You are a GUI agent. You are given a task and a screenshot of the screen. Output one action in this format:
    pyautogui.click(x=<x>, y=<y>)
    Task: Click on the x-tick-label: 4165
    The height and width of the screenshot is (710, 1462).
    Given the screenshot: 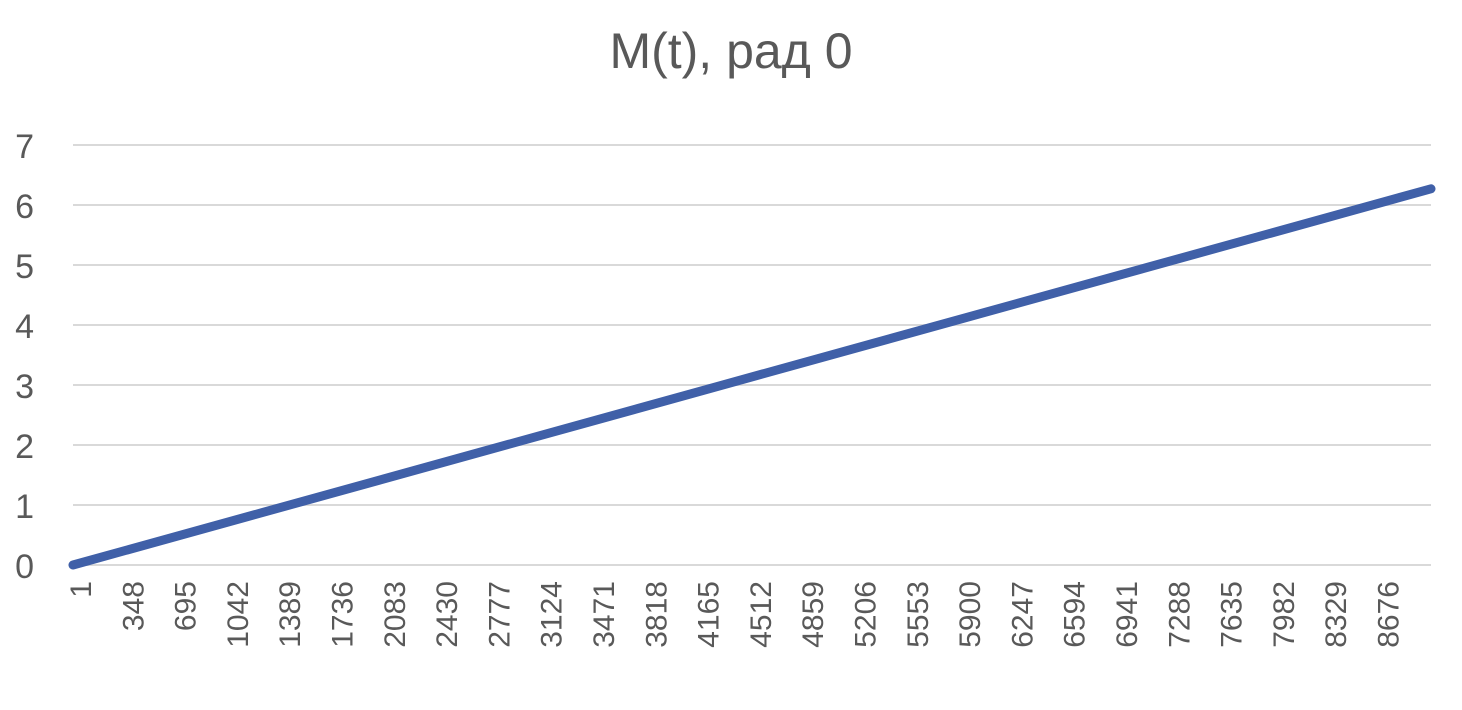 What is the action you would take?
    pyautogui.click(x=709, y=614)
    